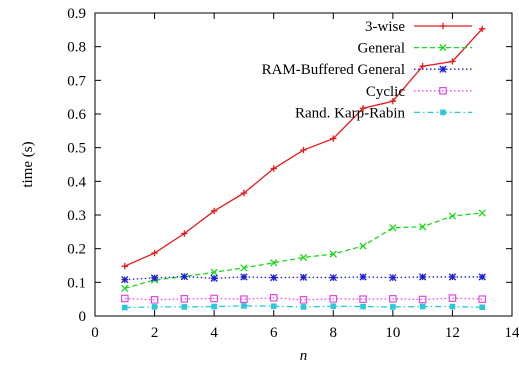 The width and height of the screenshot is (519, 371). Describe the element at coordinates (76, 216) in the screenshot. I see `y-tick-label: 0.3` at that location.